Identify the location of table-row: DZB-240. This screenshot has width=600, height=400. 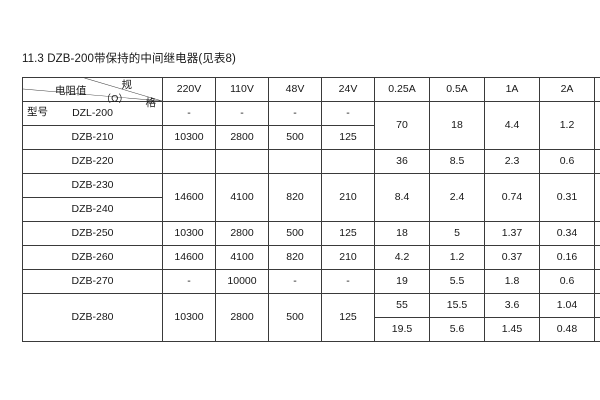
(311, 209).